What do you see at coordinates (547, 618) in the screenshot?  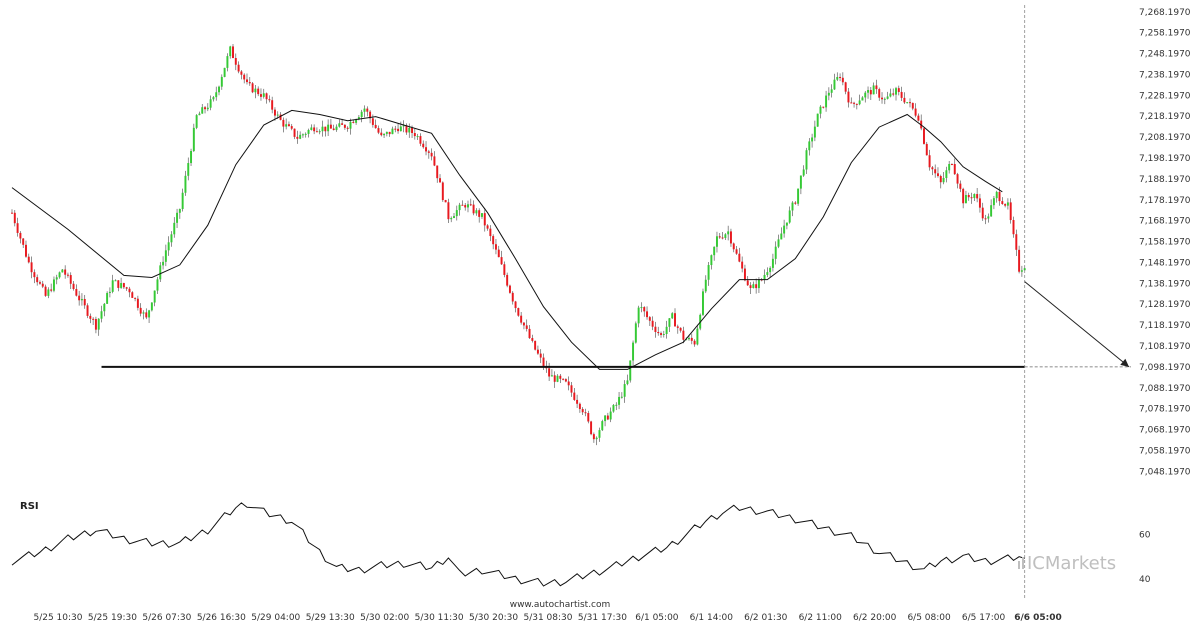 I see `x-tick-label: 5/31 08:30` at bounding box center [547, 618].